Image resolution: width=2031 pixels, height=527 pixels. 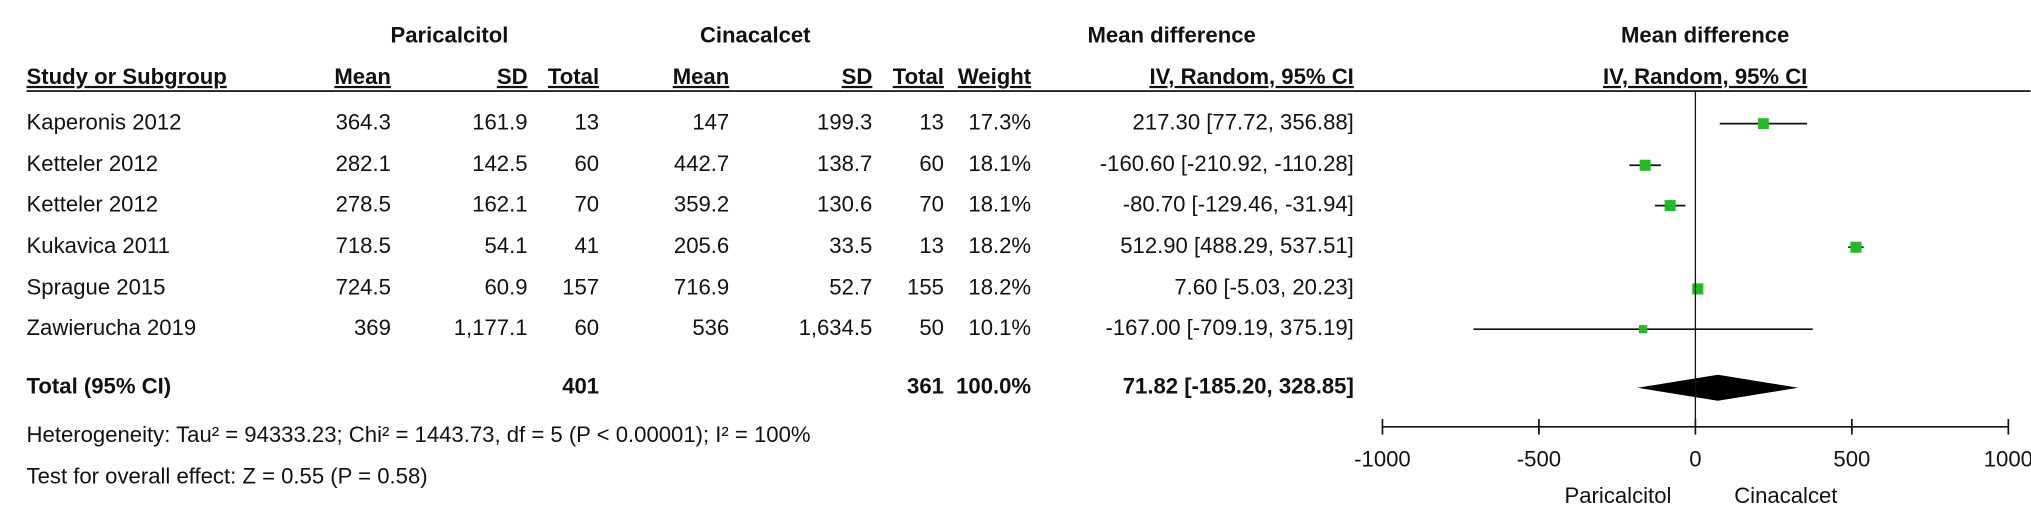 I want to click on group-header: Paricalcitol, so click(x=449, y=34).